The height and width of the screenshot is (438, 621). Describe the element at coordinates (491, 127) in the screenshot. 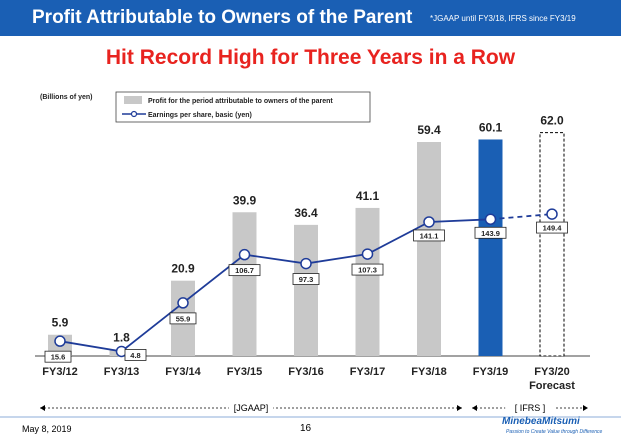

I see `bar-value-label: 60.1` at that location.